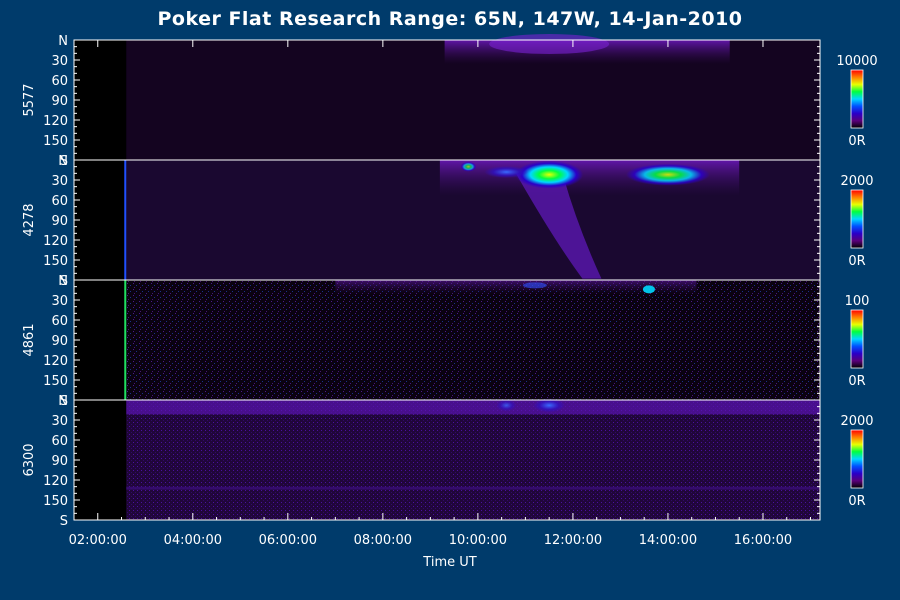 The width and height of the screenshot is (900, 600). What do you see at coordinates (478, 540) in the screenshot?
I see `x-tick-label: 10:00:00` at bounding box center [478, 540].